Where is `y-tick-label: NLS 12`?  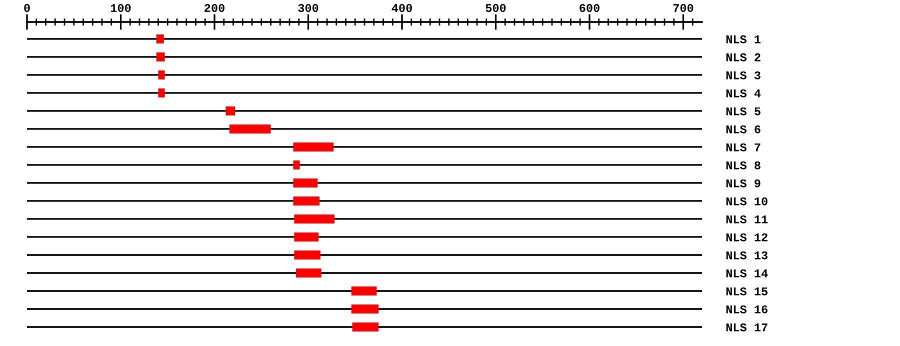 y-tick-label: NLS 12 is located at coordinates (747, 237).